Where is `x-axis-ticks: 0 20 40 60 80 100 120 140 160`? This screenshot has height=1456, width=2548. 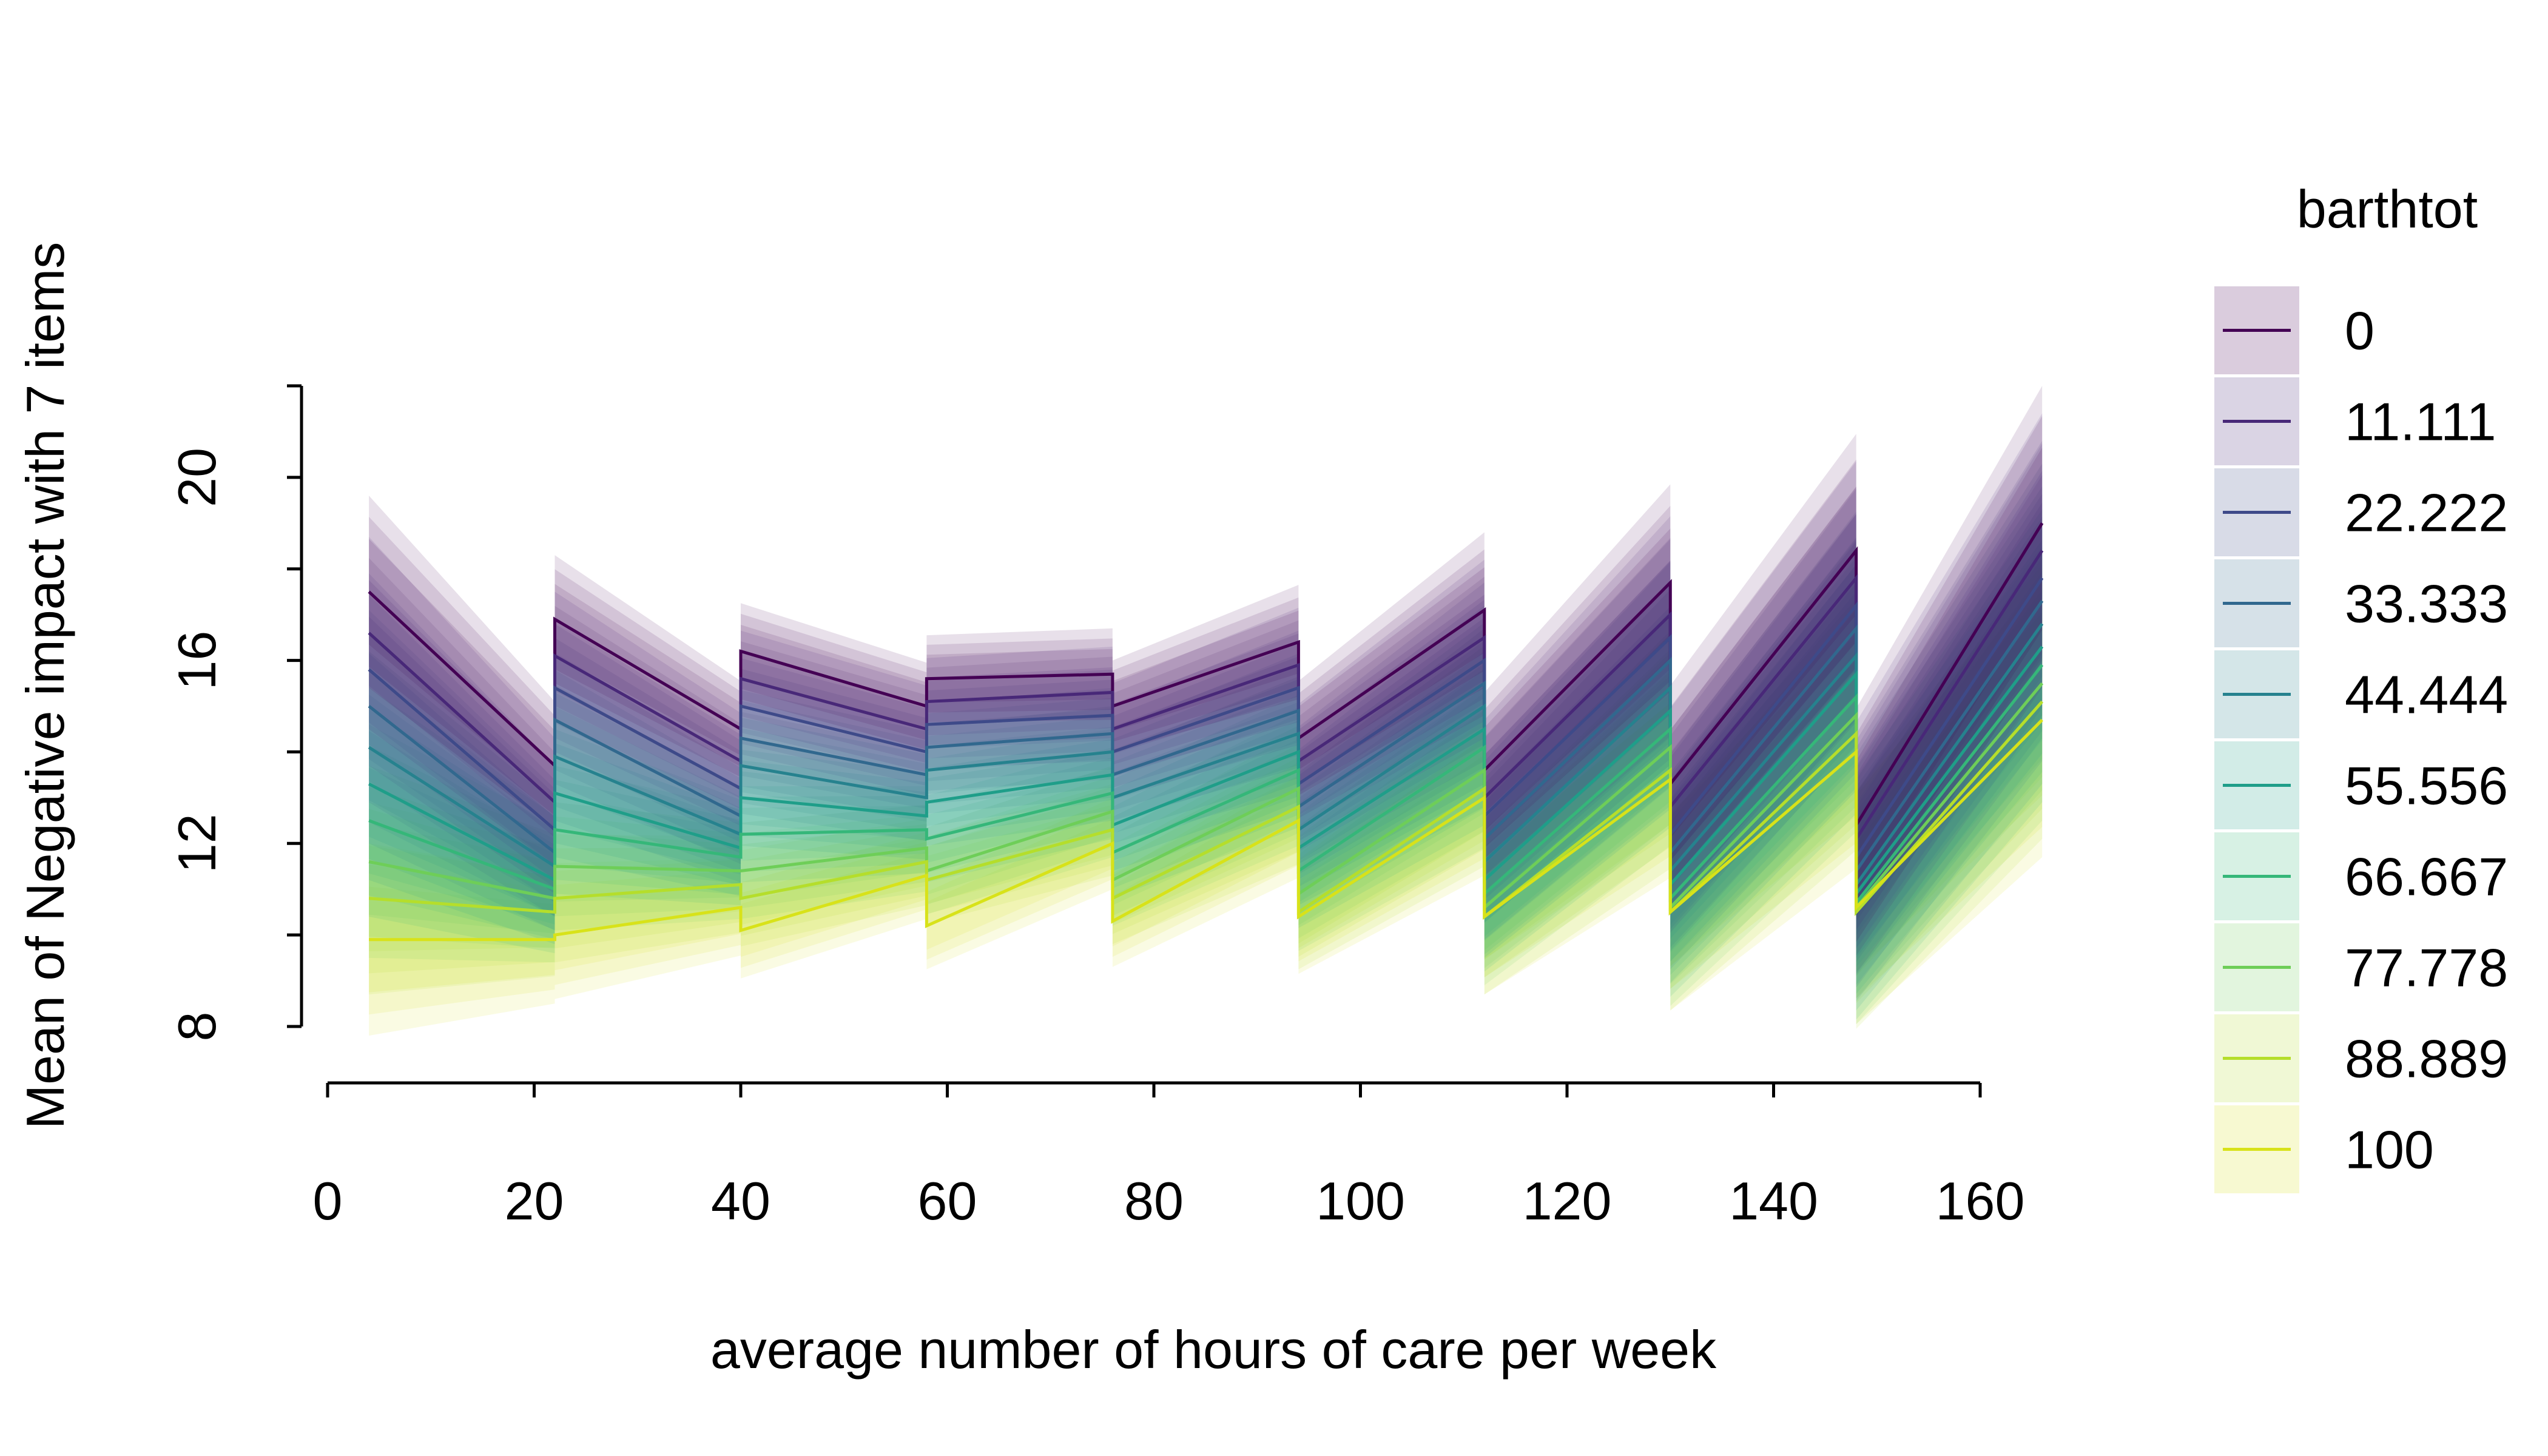 x-axis-ticks: 0 20 40 60 80 100 120 140 160 is located at coordinates (1168, 1157).